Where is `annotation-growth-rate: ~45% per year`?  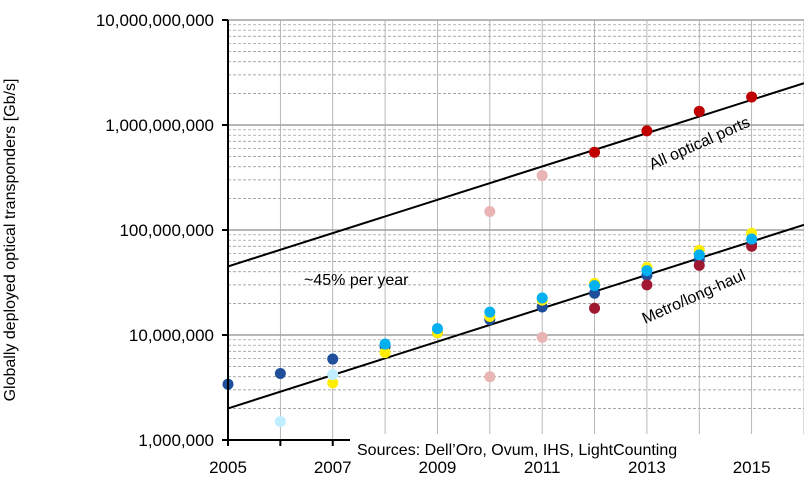 annotation-growth-rate: ~45% per year is located at coordinates (356, 280).